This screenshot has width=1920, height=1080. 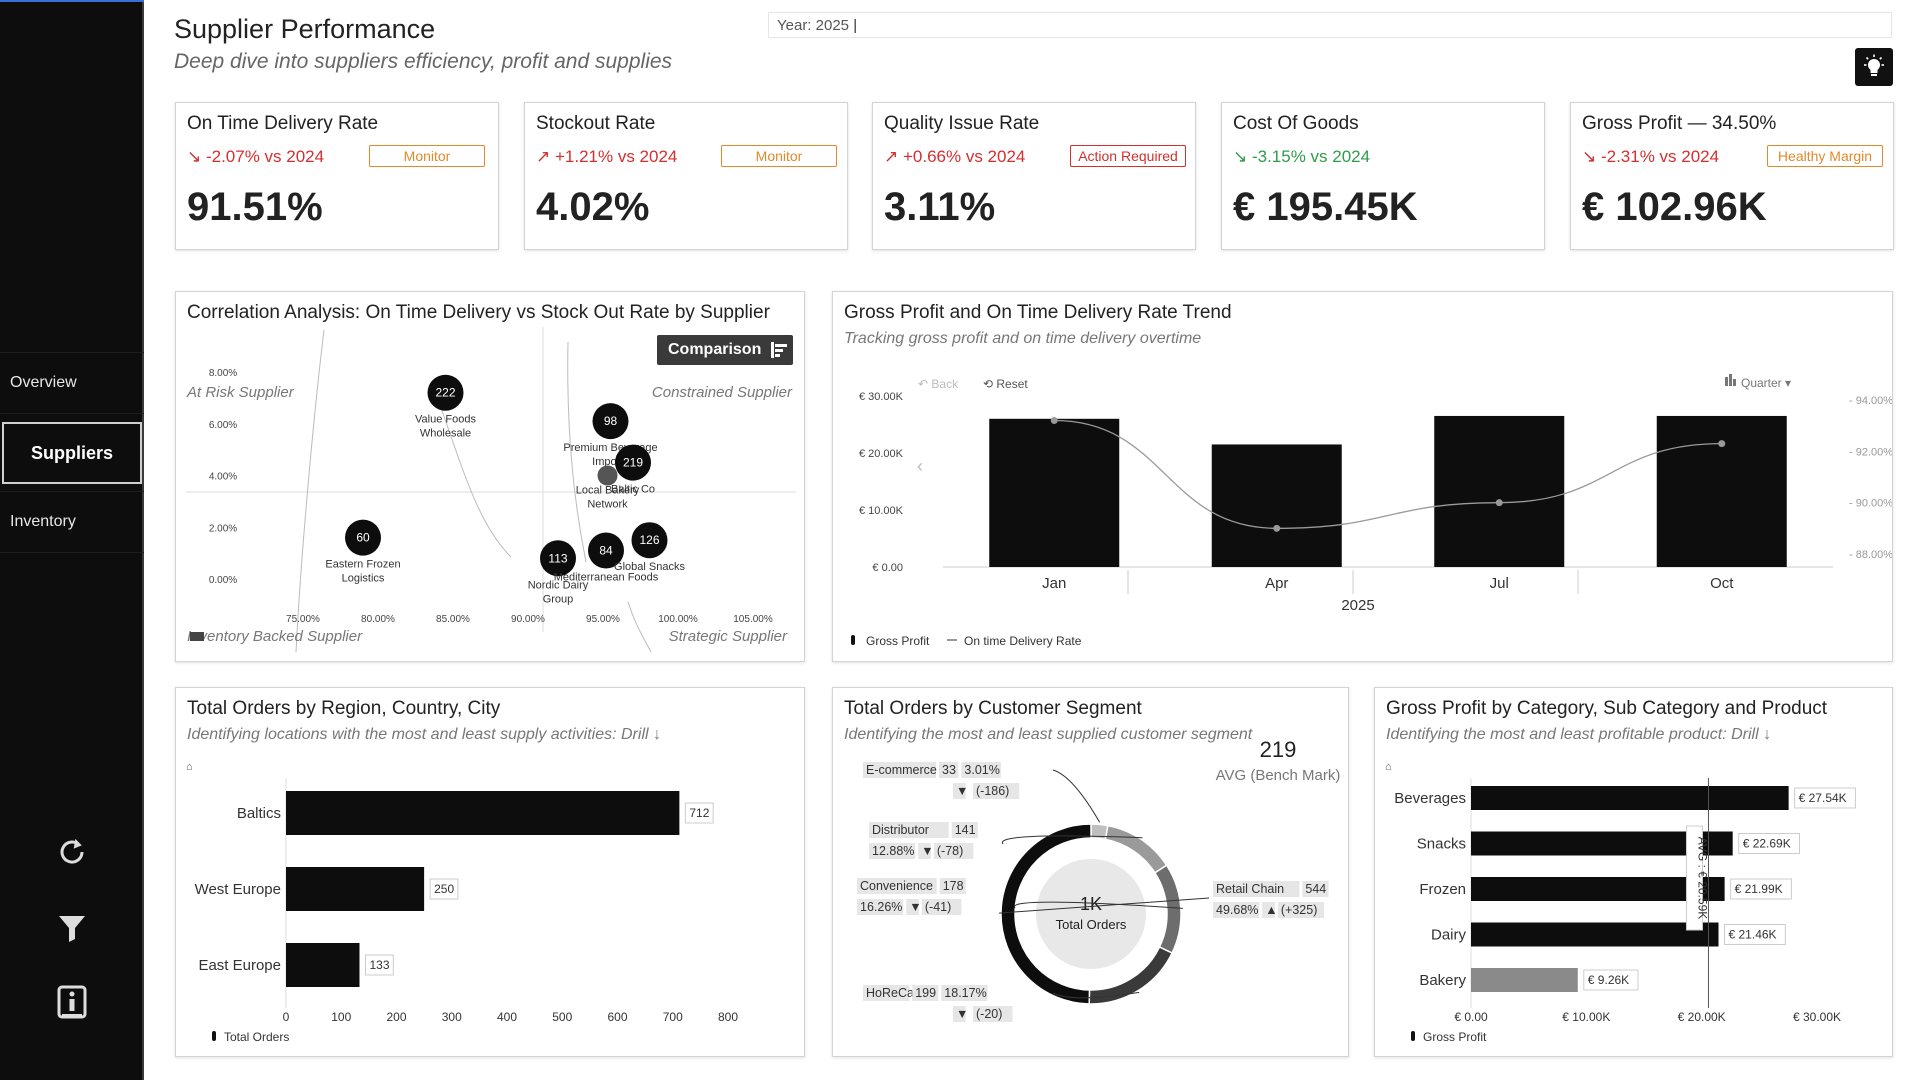 What do you see at coordinates (239, 965) in the screenshot?
I see `category-label: East Europe` at bounding box center [239, 965].